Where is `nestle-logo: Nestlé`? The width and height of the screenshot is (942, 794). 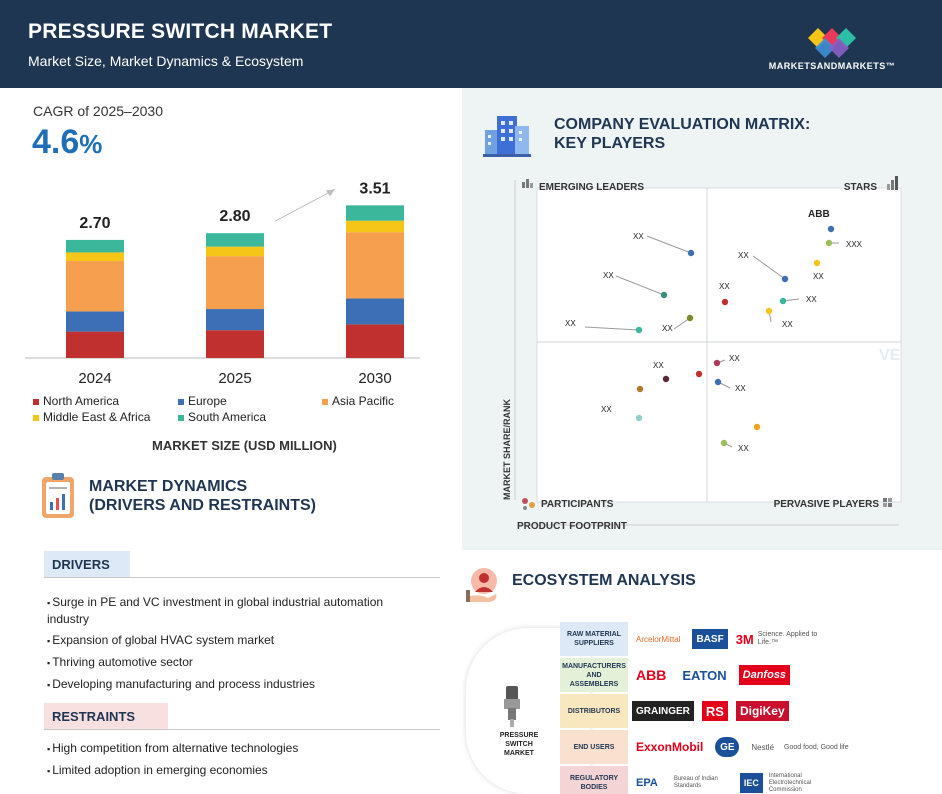
nestle-logo: Nestlé is located at coordinates (763, 747).